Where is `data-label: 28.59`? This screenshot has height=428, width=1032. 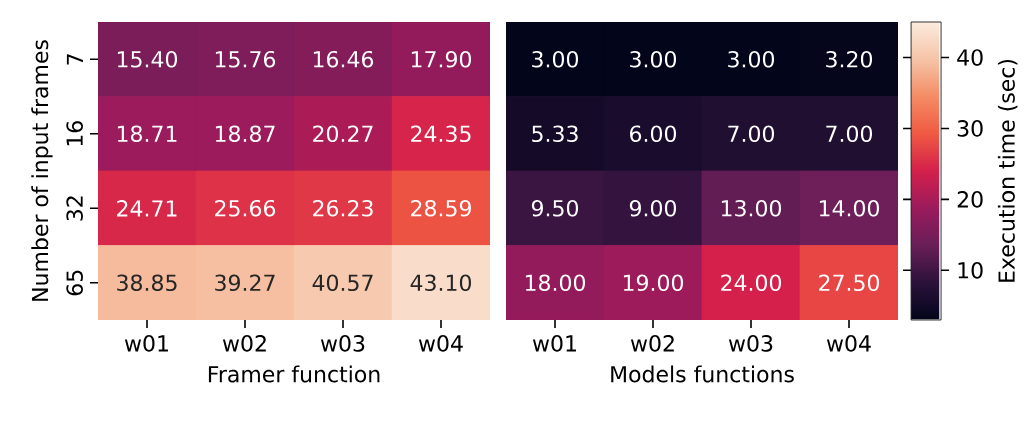
data-label: 28.59 is located at coordinates (441, 208).